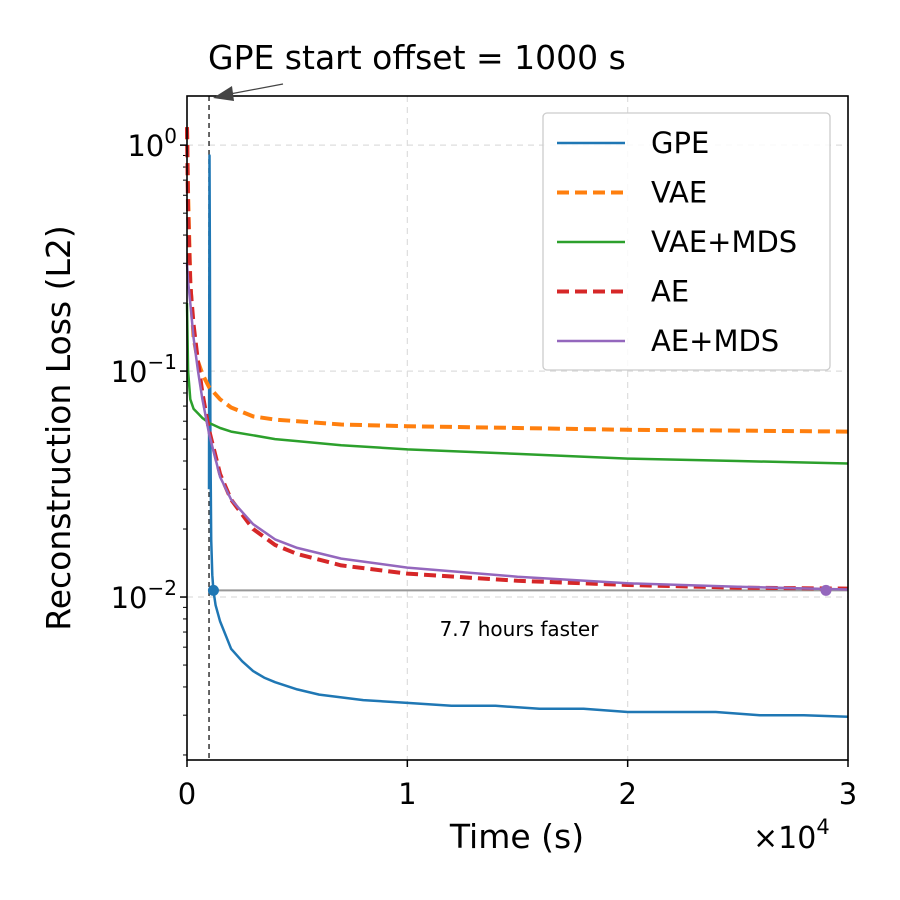 This screenshot has height=900, width=900. Describe the element at coordinates (826, 590) in the screenshot. I see `ae-mds-speedup-marker` at that location.